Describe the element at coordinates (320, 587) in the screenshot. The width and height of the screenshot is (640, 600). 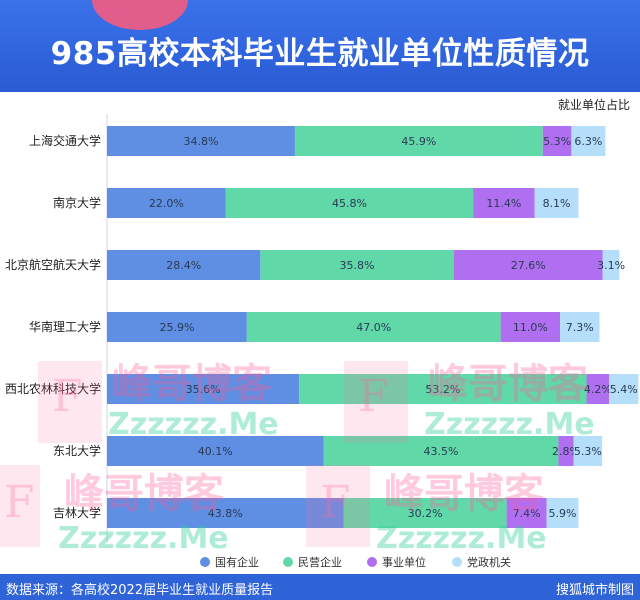
I see `footer-bar: 数据来源：各高校2022届毕业生就业质量报告 搜狐城市制图` at that location.